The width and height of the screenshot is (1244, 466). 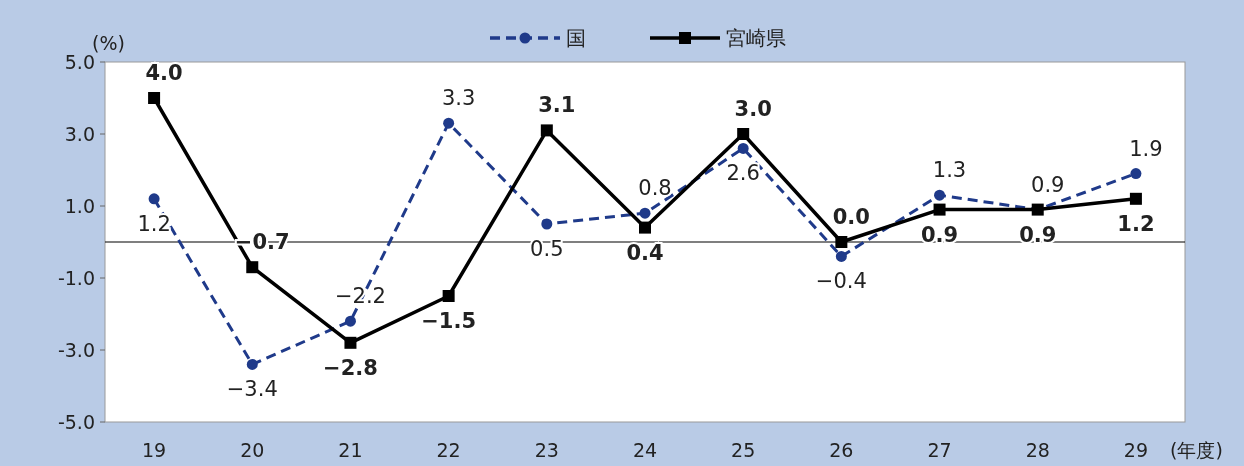 I want to click on x-tick-label: 28, so click(x=1037, y=450).